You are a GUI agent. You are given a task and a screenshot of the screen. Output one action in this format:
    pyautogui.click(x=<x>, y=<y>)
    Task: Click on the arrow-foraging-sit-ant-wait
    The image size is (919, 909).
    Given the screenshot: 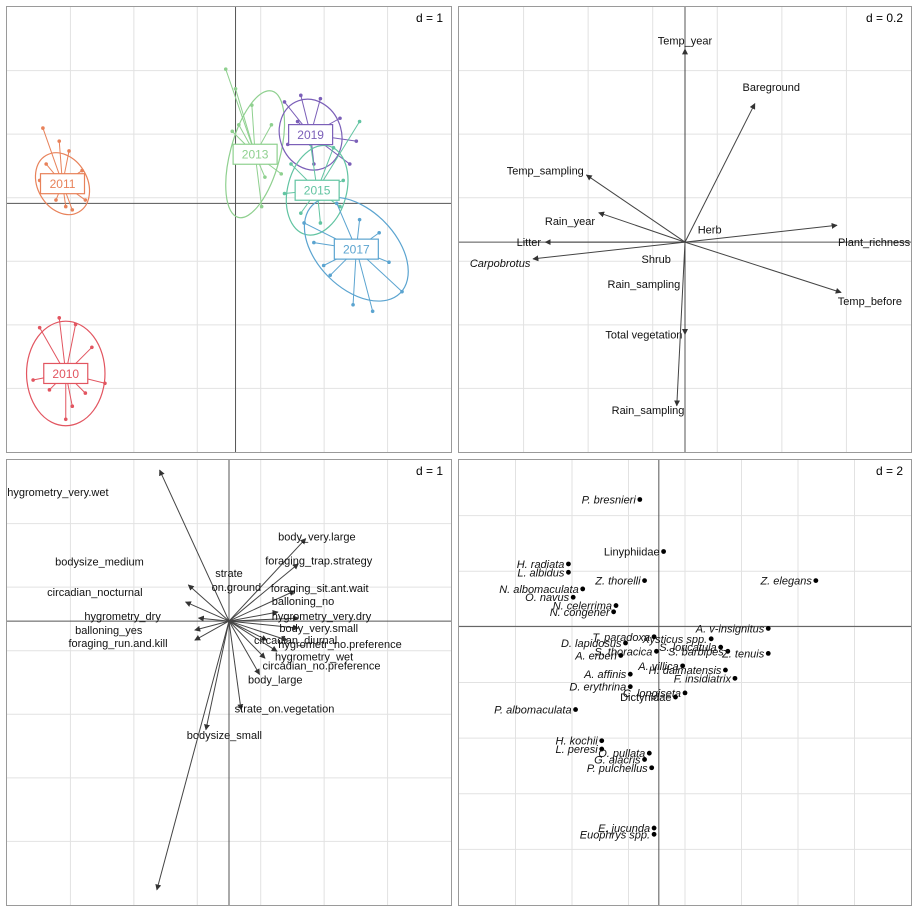 What is the action you would take?
    pyautogui.click(x=262, y=606)
    